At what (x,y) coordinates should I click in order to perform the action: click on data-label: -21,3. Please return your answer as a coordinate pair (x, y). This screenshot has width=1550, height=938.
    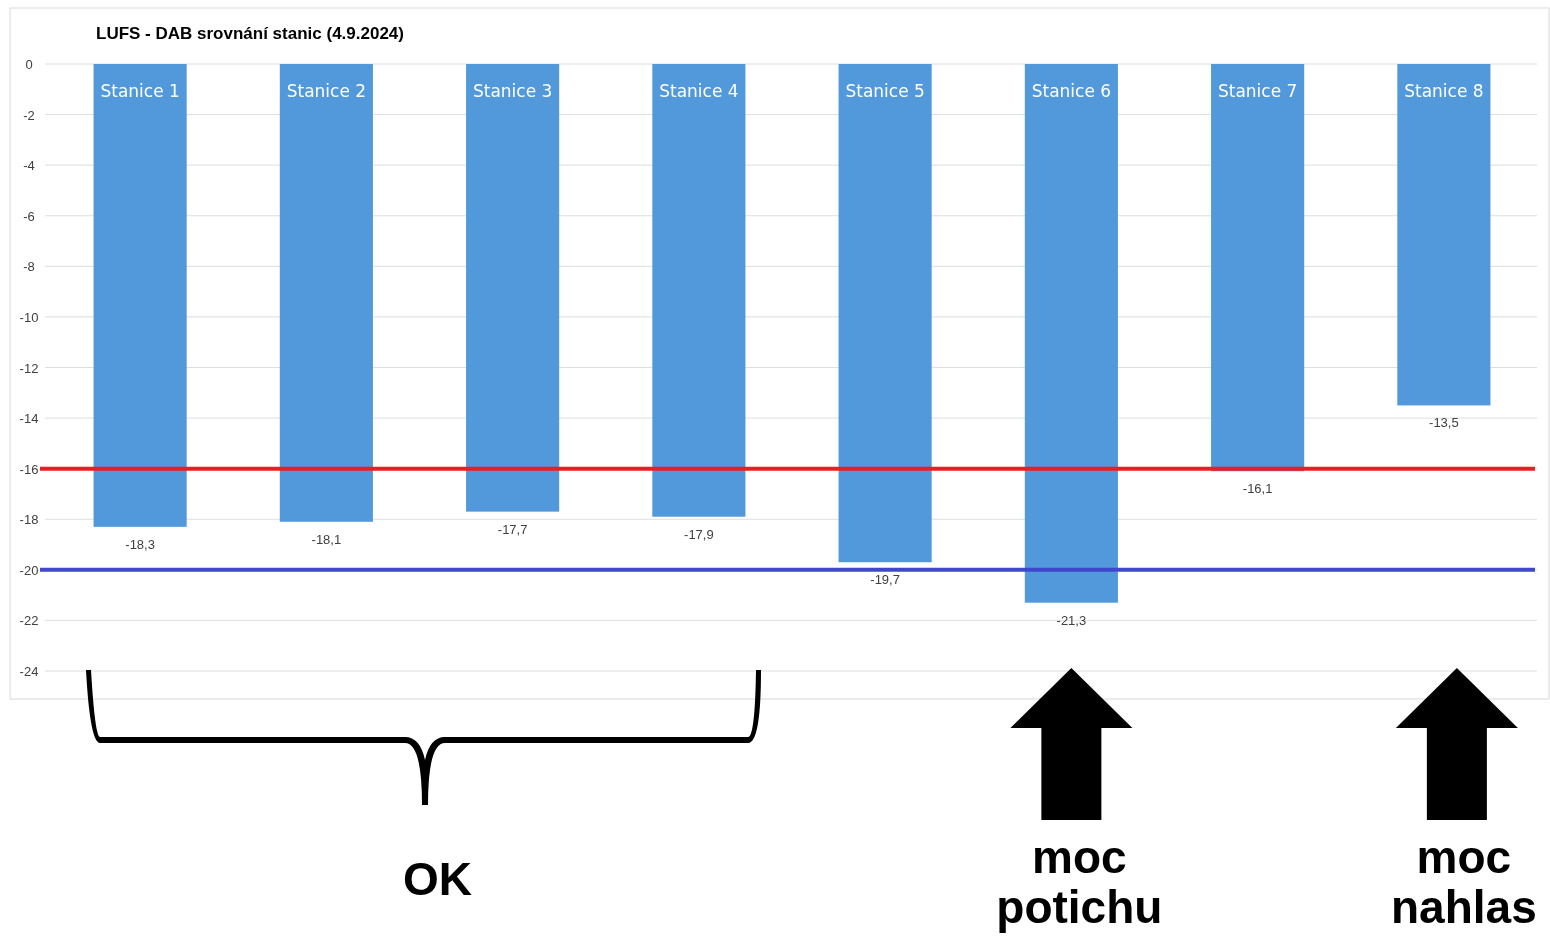
    Looking at the image, I should click on (1071, 620).